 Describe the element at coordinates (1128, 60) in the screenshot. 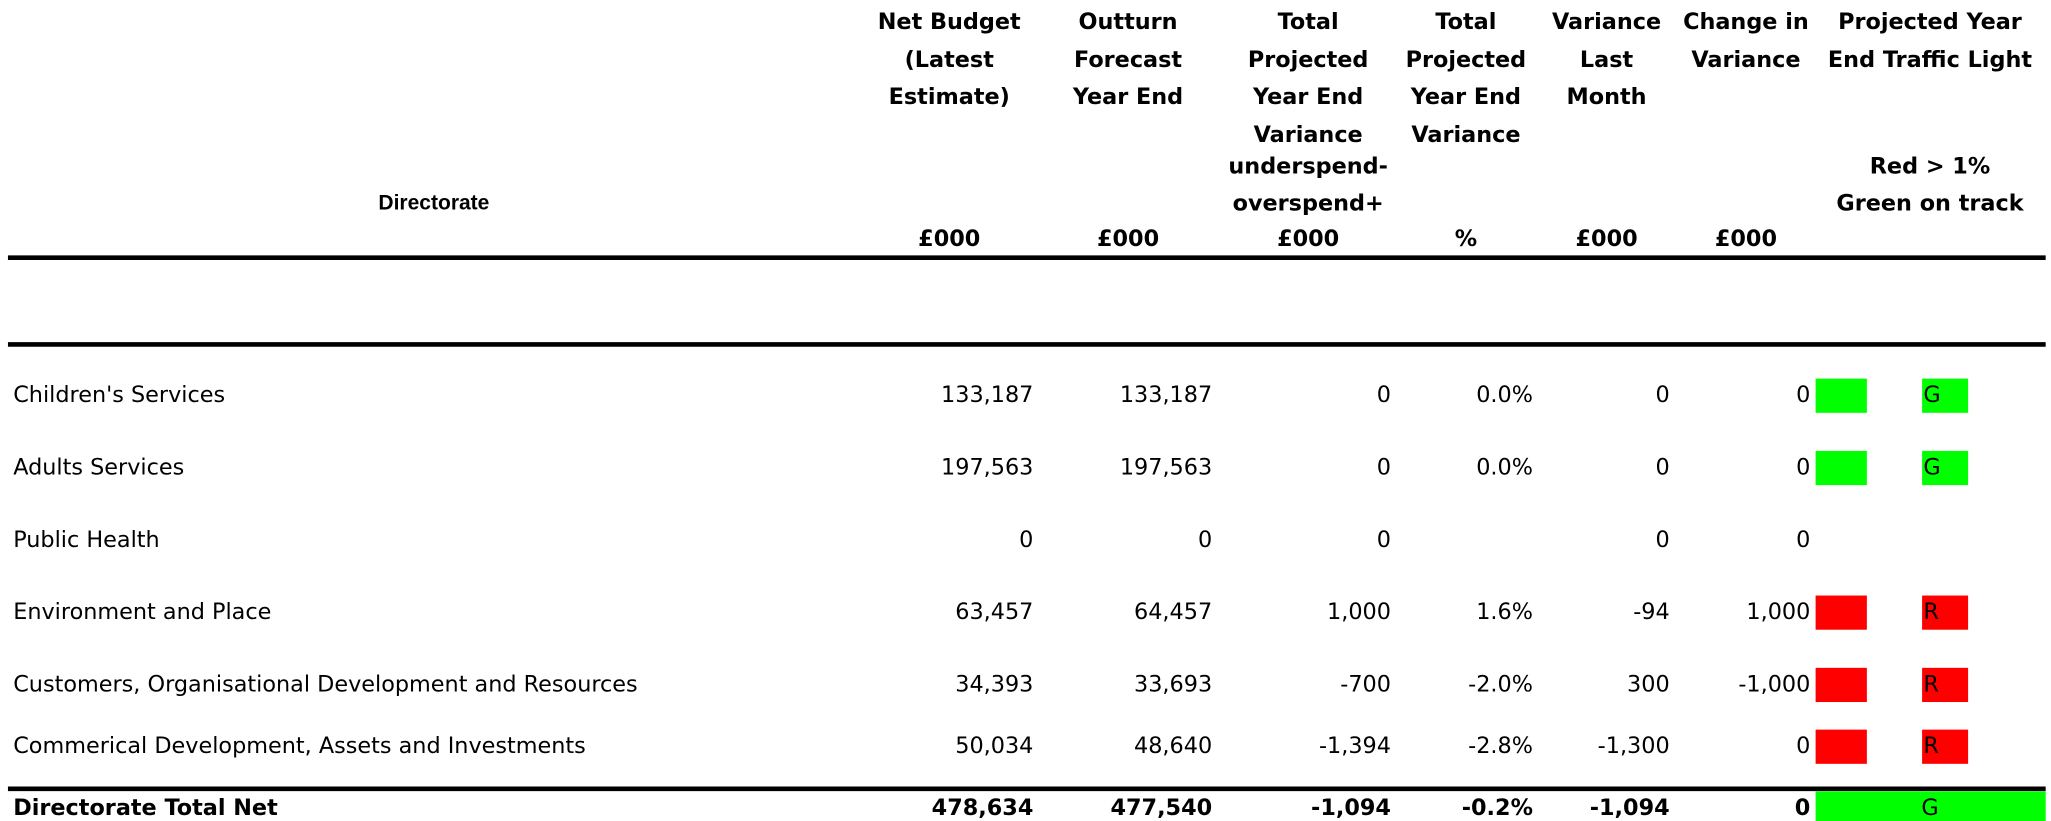

I see `column-header: Forecast` at that location.